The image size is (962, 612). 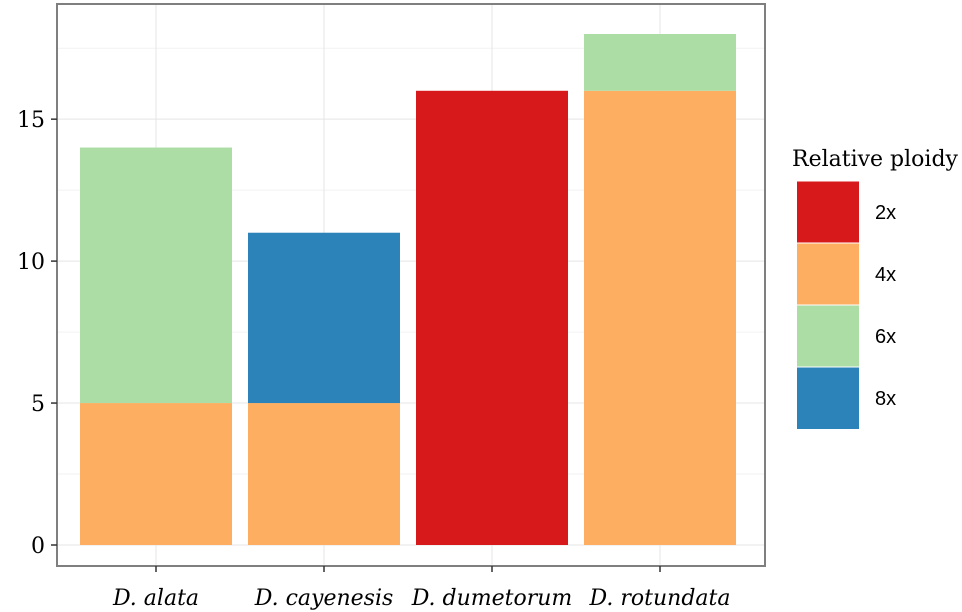 What do you see at coordinates (155, 598) in the screenshot?
I see `x-tick-label: D. alata` at bounding box center [155, 598].